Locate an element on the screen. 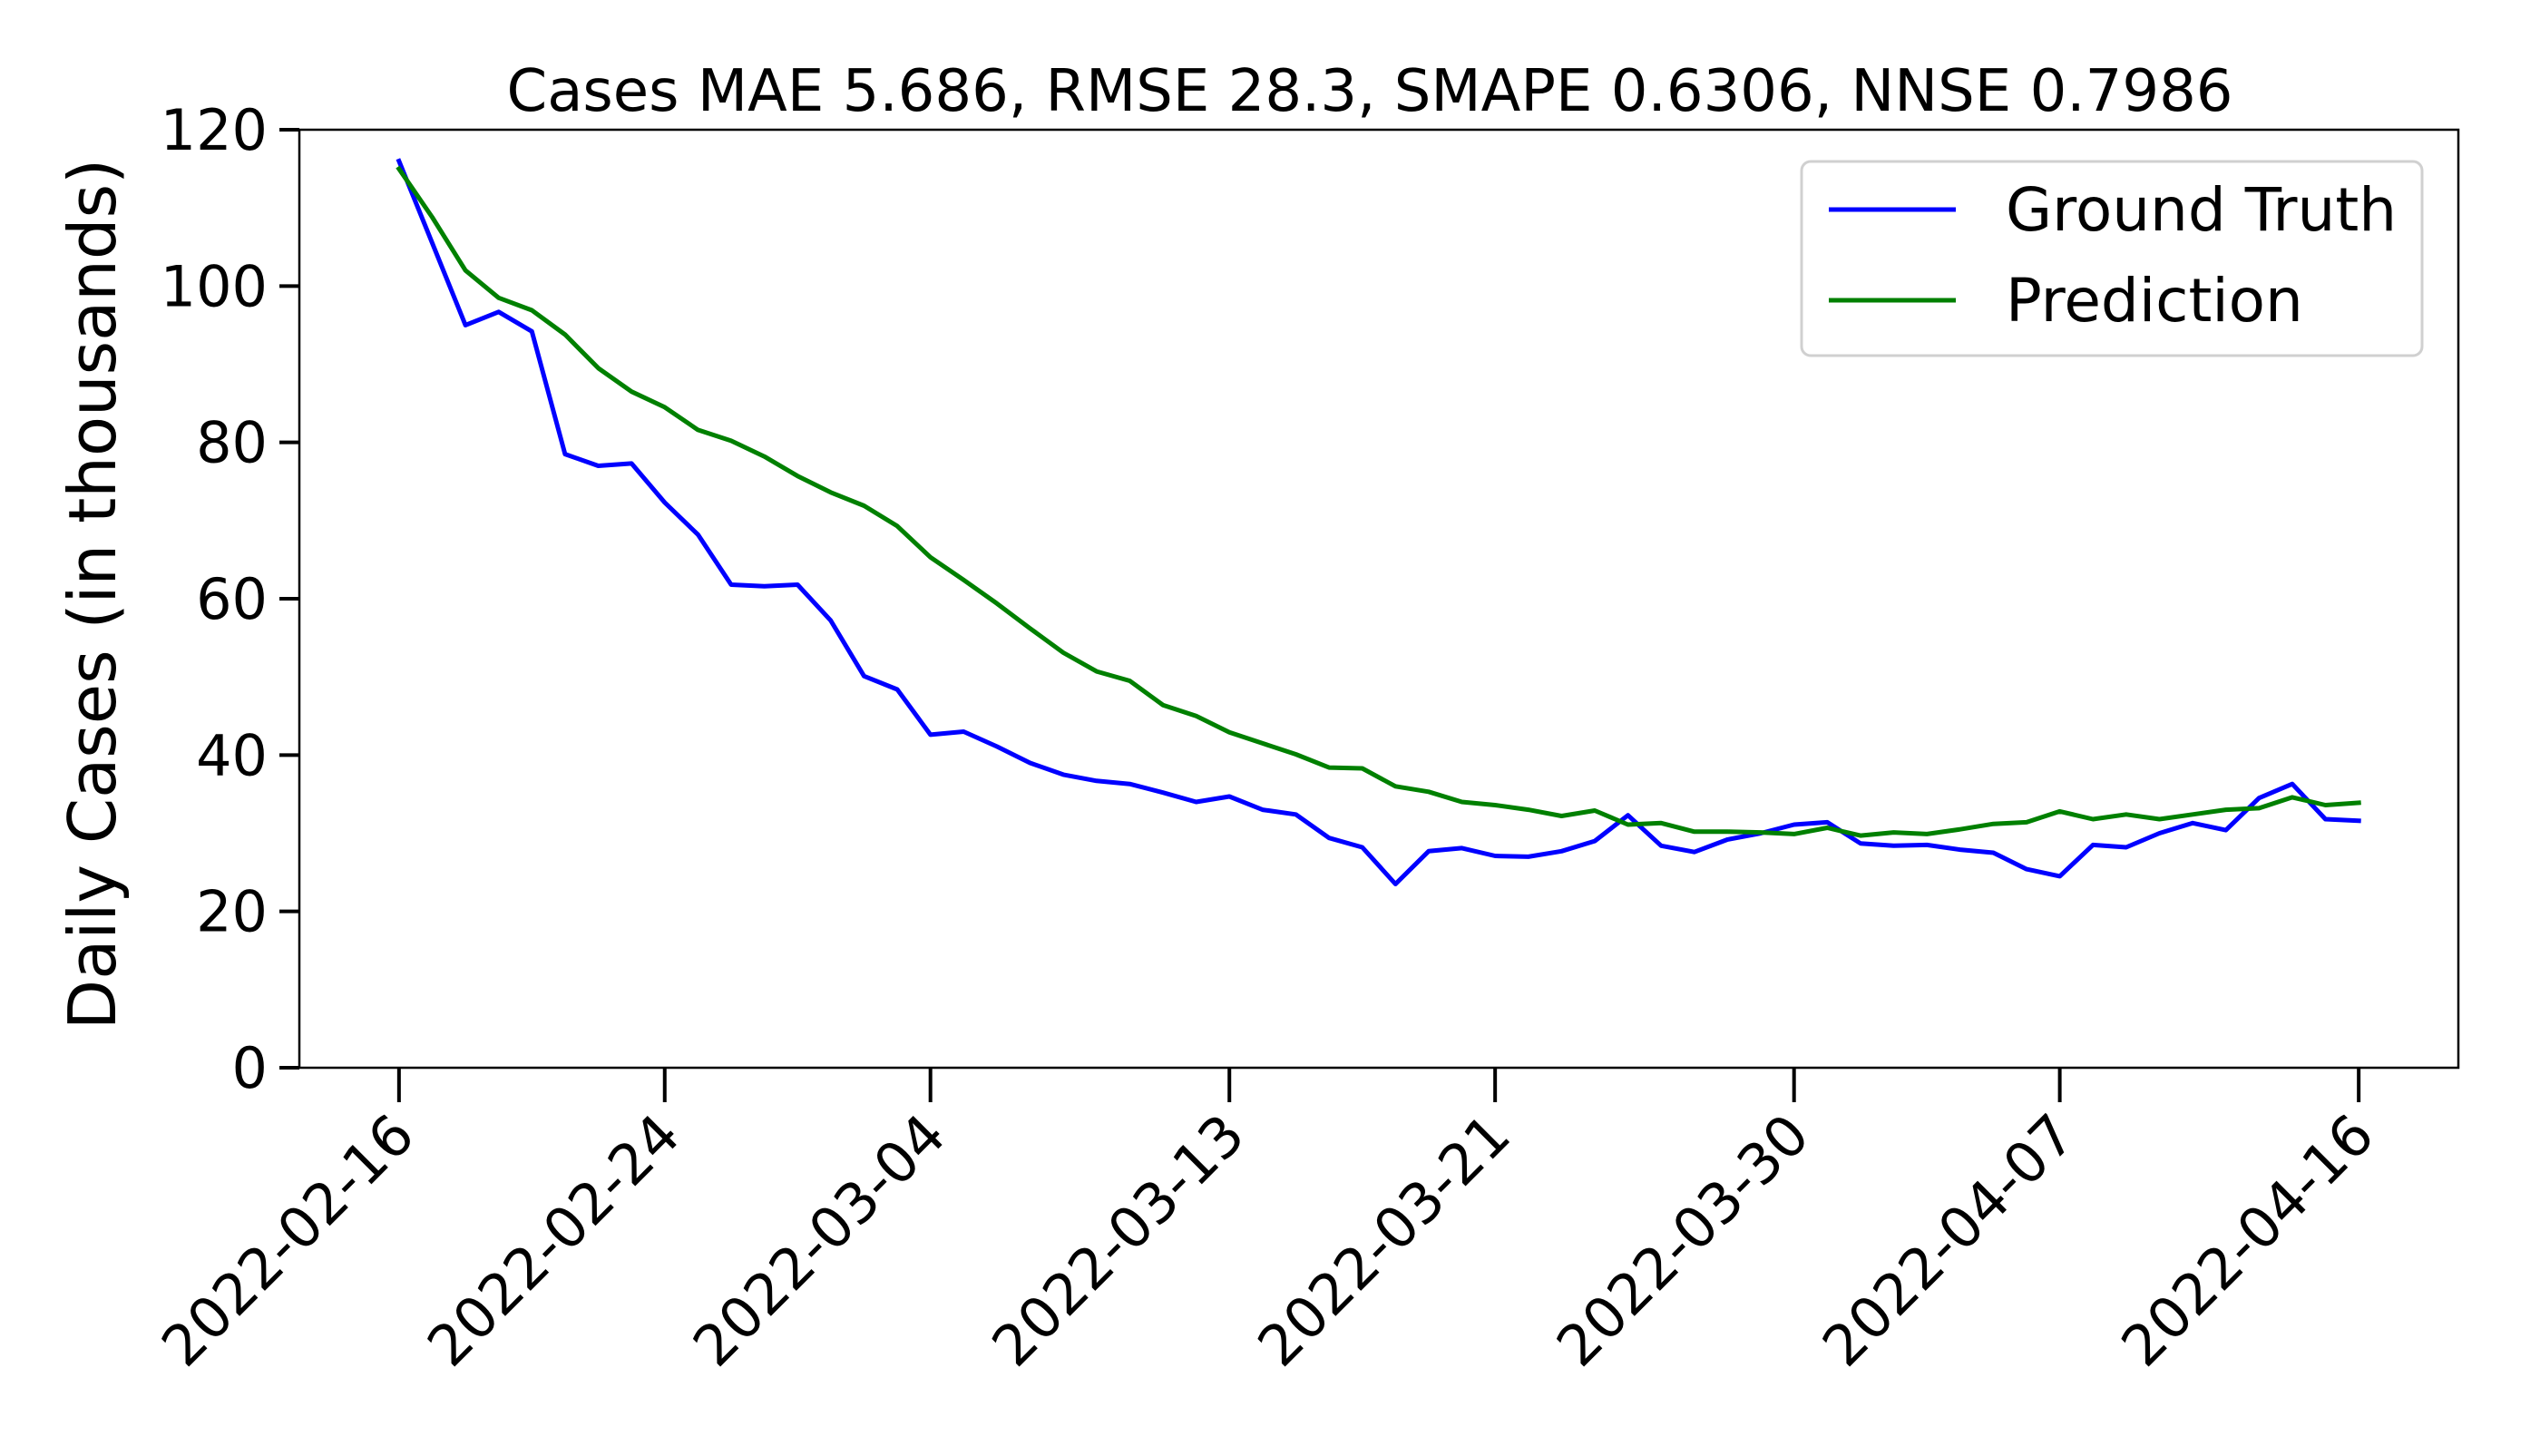  y-tick-label: 60 is located at coordinates (232, 599).